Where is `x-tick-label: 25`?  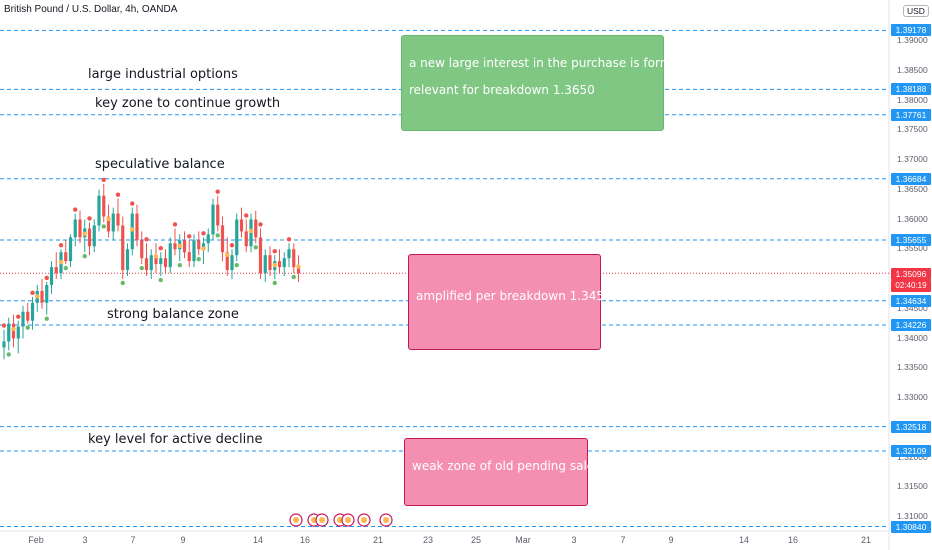
x-tick-label: 25 is located at coordinates (476, 540).